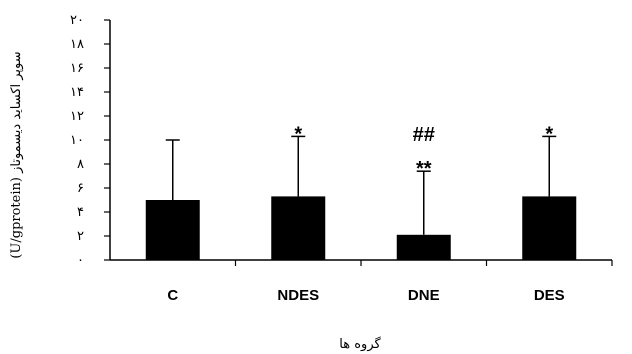  What do you see at coordinates (77, 68) in the screenshot?
I see `y-tick-label: ۱۶` at bounding box center [77, 68].